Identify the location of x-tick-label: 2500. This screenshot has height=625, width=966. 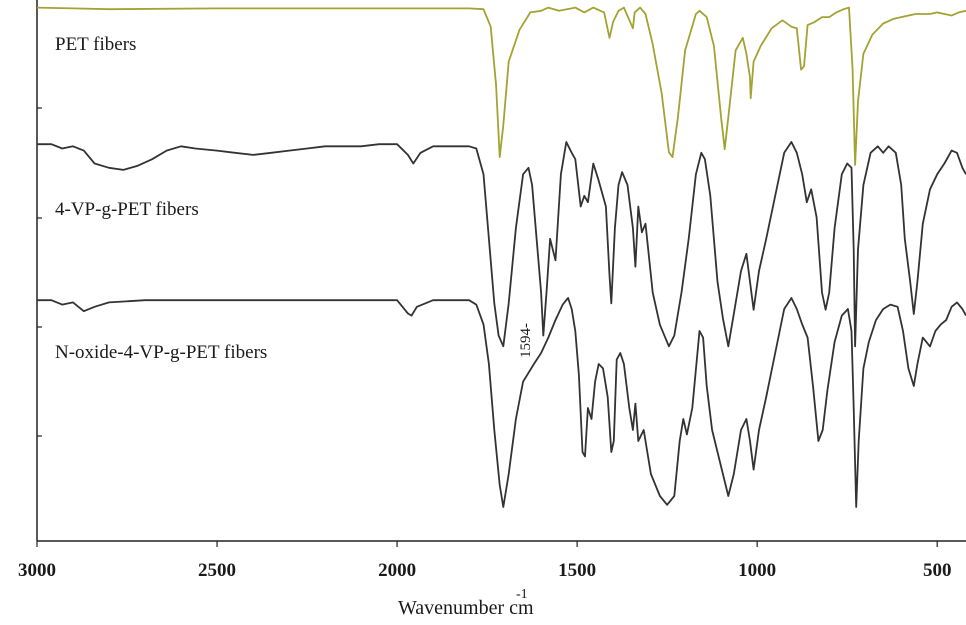
(217, 570).